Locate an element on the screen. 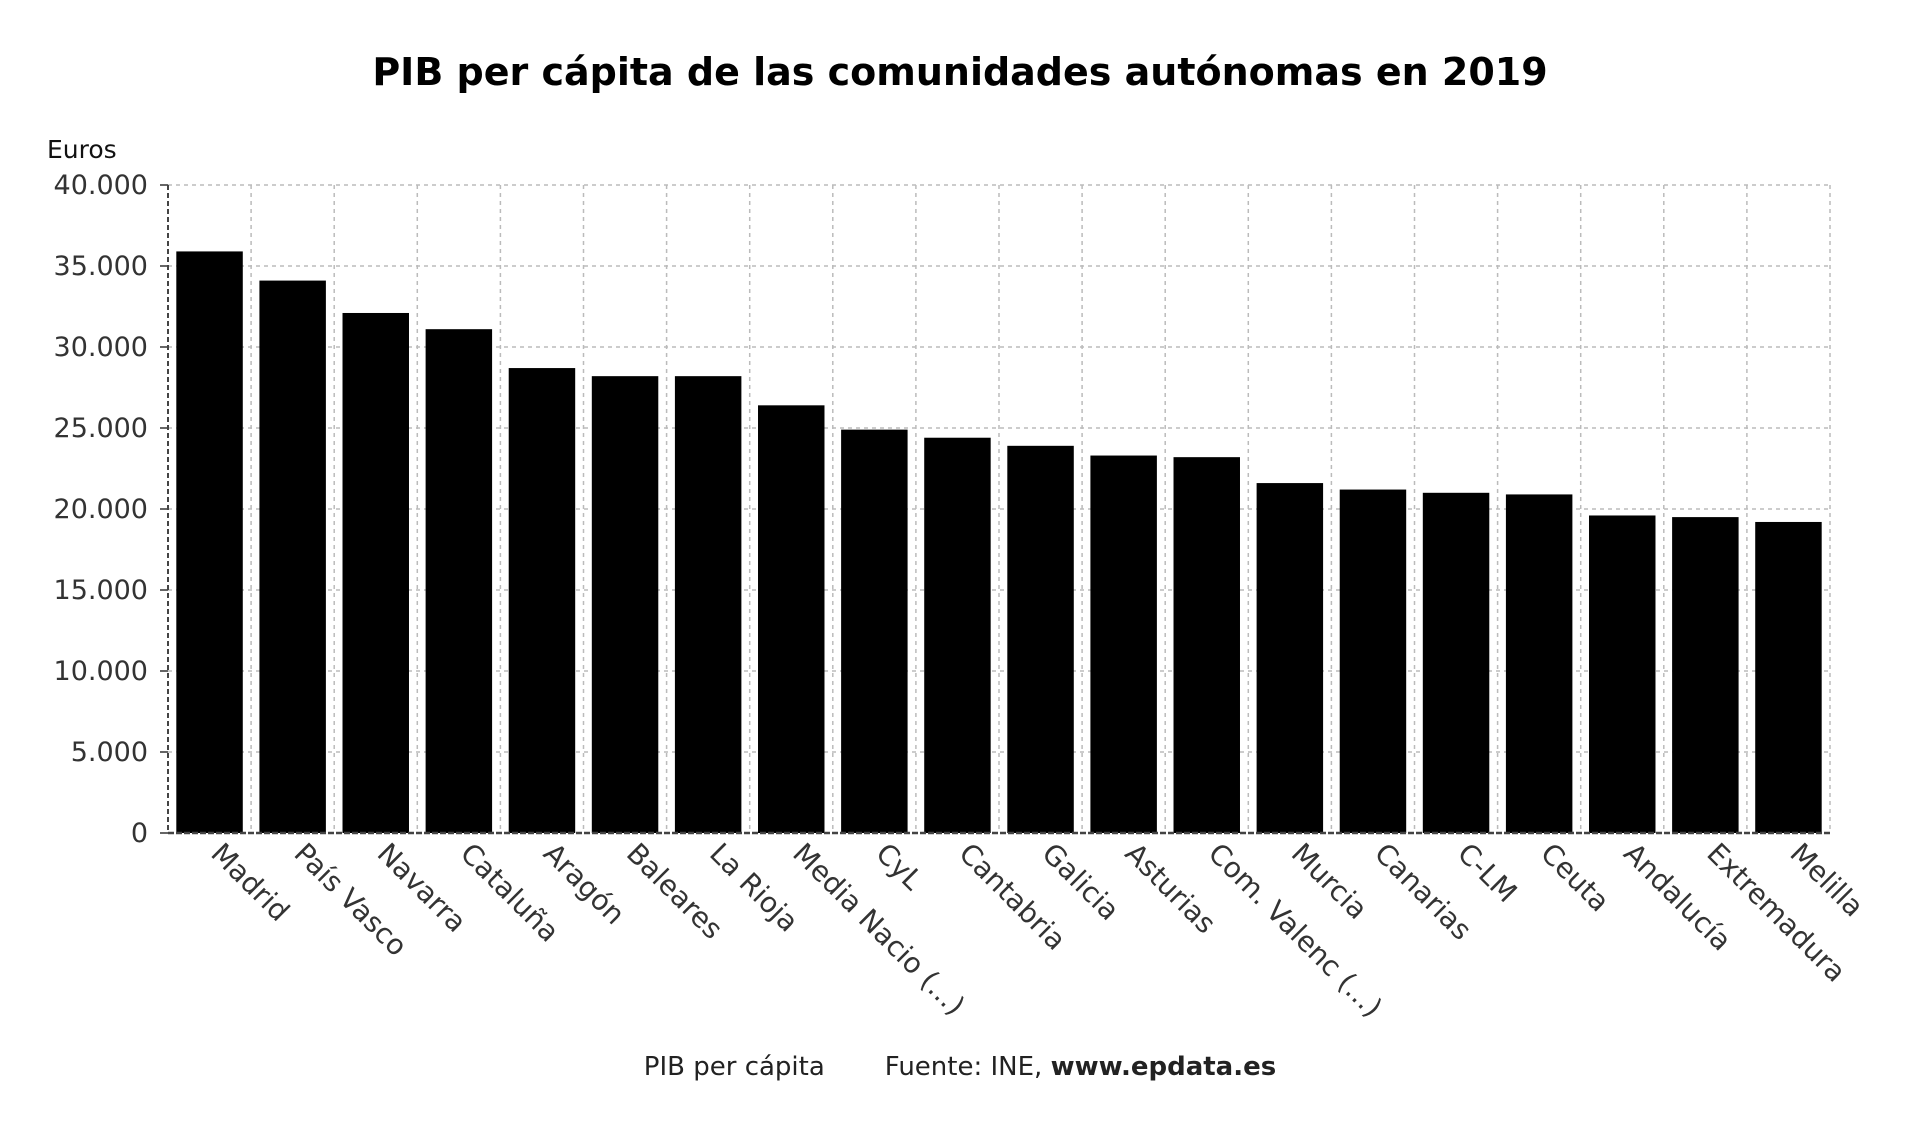 The height and width of the screenshot is (1127, 1920). bar-arag-n is located at coordinates (542, 600).